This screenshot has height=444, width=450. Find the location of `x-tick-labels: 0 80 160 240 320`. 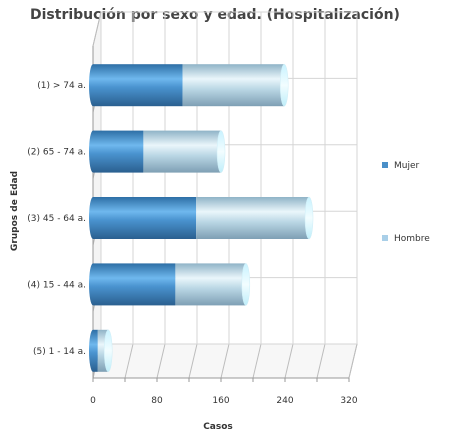

x-tick-labels: 0 80 160 240 320 is located at coordinates (224, 401).